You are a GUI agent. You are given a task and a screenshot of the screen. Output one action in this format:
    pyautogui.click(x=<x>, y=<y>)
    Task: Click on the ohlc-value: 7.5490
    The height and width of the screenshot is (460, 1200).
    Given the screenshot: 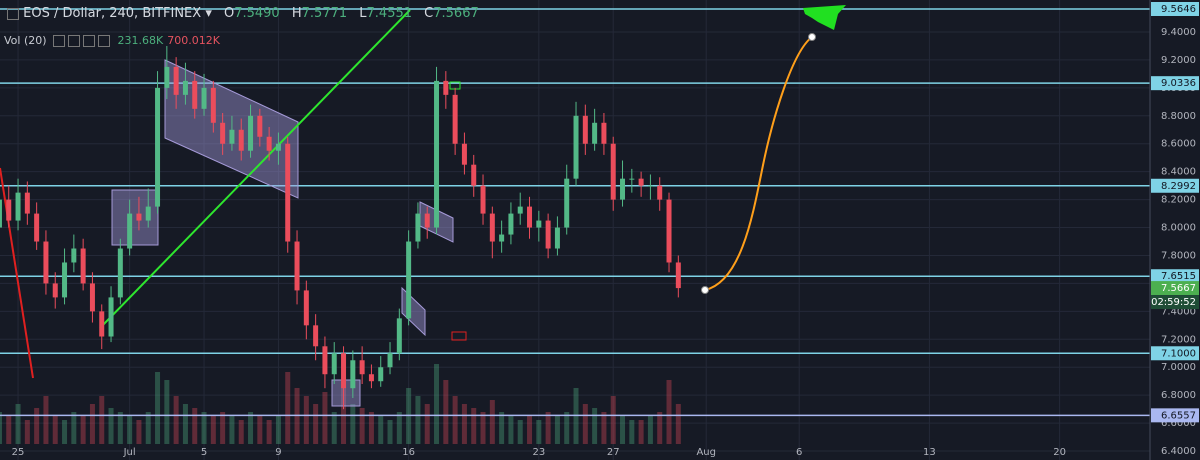 What is the action you would take?
    pyautogui.click(x=257, y=13)
    